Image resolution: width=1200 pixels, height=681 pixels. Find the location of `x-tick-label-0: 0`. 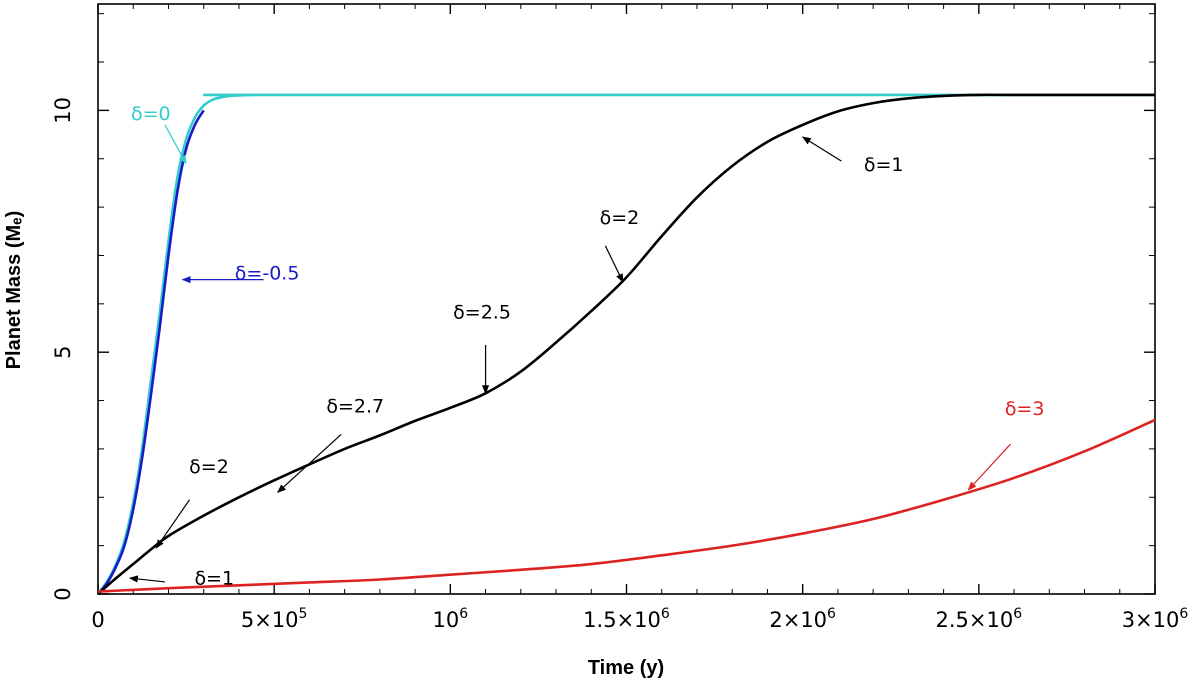

x-tick-label-0: 0 is located at coordinates (97, 620).